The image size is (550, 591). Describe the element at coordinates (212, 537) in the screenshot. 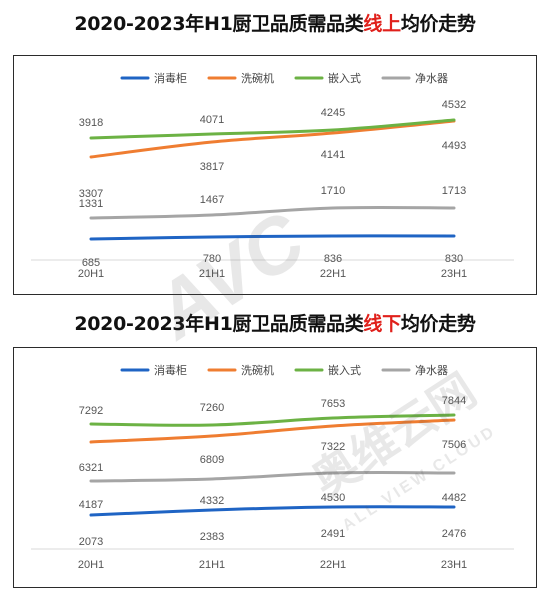

I see `data-label-消毒柜: 2383` at that location.